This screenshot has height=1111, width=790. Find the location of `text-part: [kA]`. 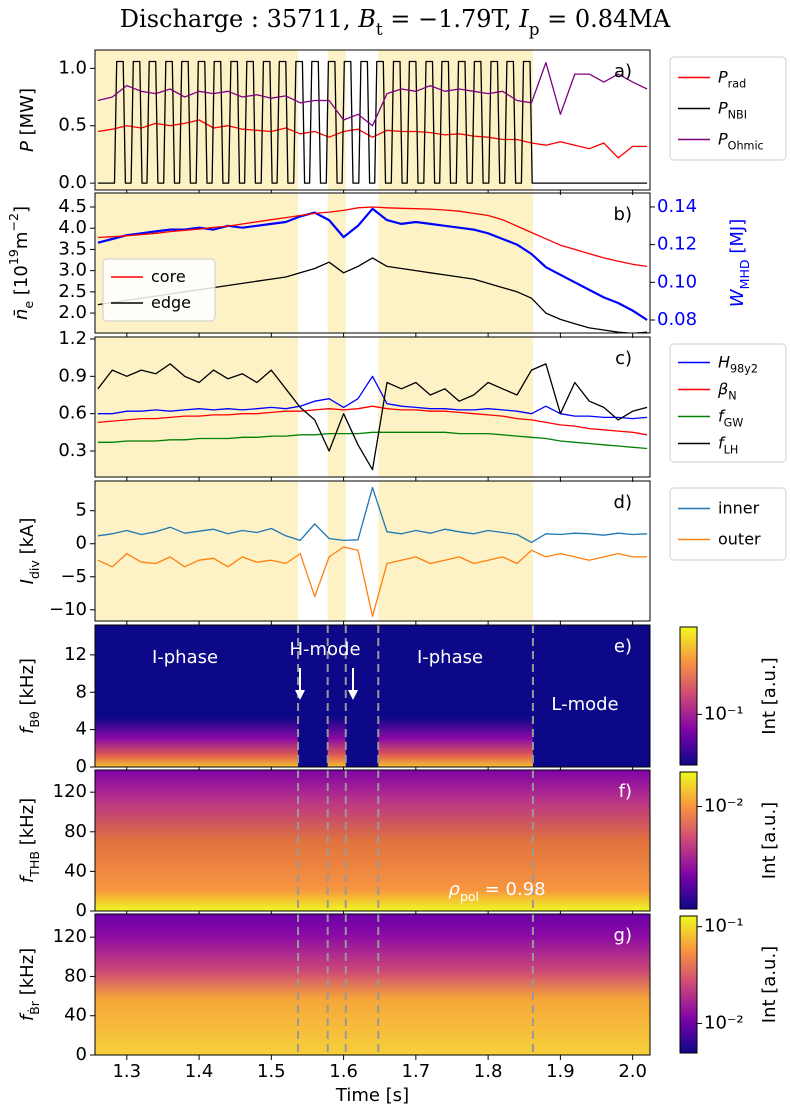

text-part: [kA] is located at coordinates (27, 539).